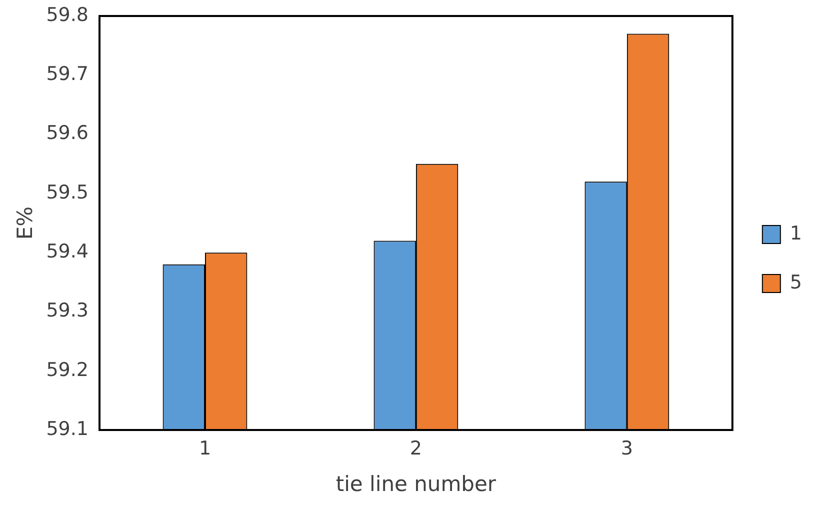  What do you see at coordinates (25, 223) in the screenshot?
I see `y-axis-title: E%` at bounding box center [25, 223].